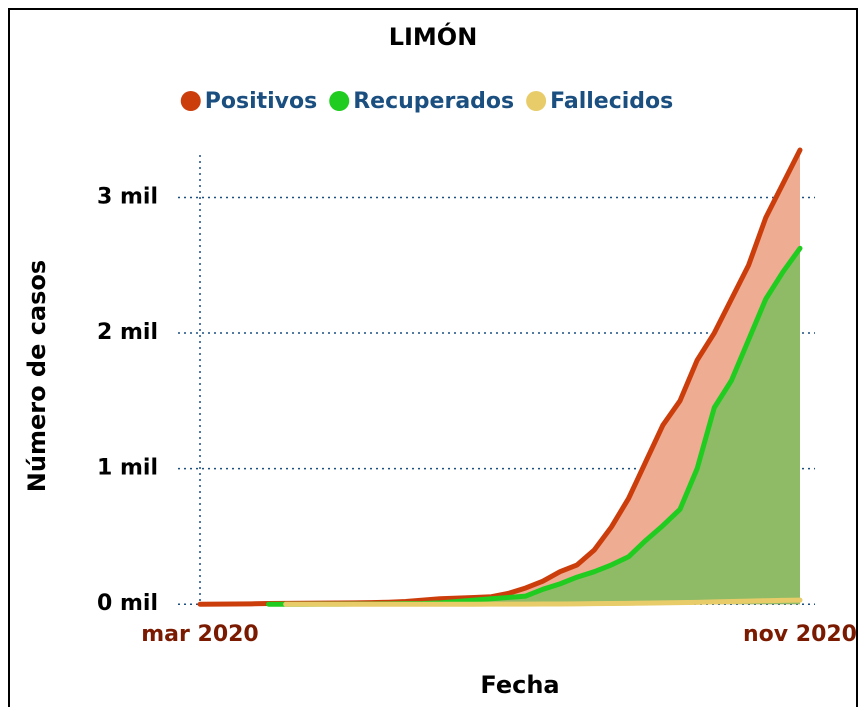 The height and width of the screenshot is (707, 866). Describe the element at coordinates (127, 332) in the screenshot. I see `y-tick-label: 2 mil` at that location.